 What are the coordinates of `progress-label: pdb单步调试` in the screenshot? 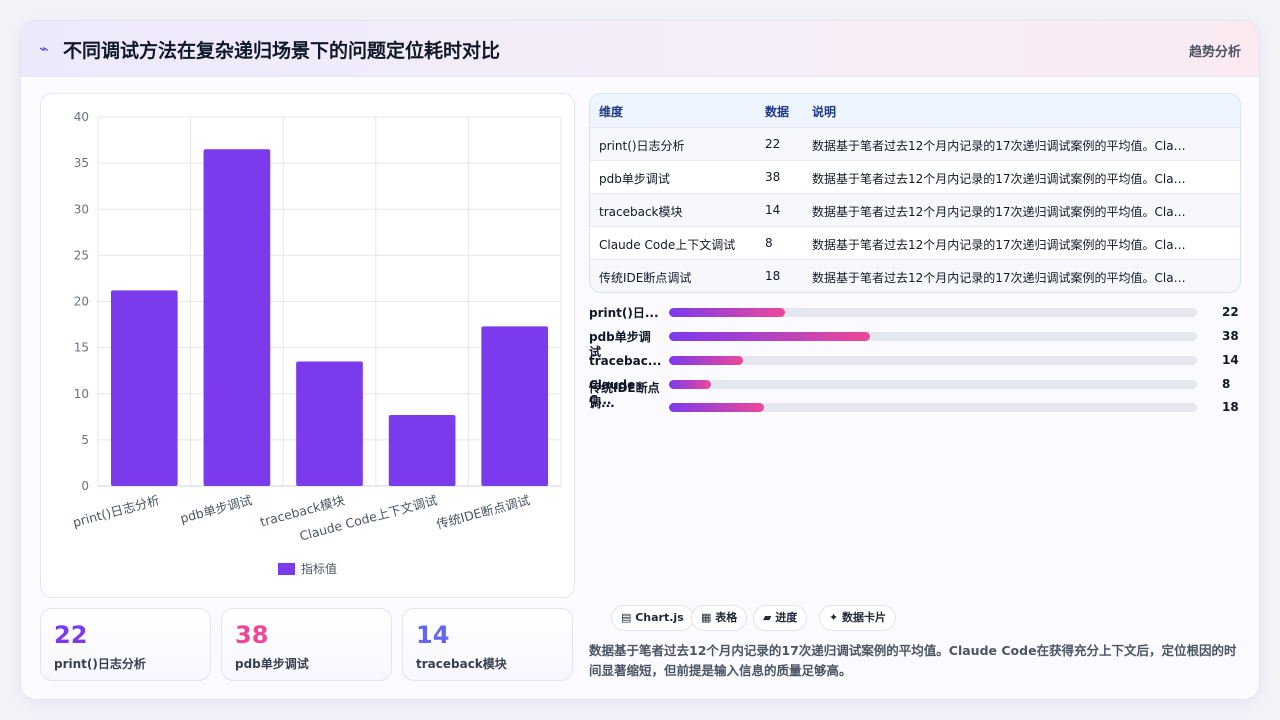 It's located at (620, 344).